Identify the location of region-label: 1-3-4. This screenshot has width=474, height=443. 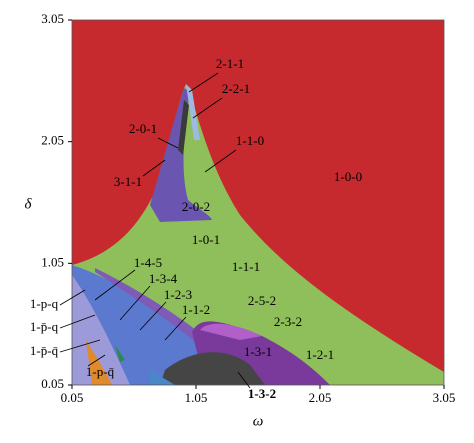
(163, 278).